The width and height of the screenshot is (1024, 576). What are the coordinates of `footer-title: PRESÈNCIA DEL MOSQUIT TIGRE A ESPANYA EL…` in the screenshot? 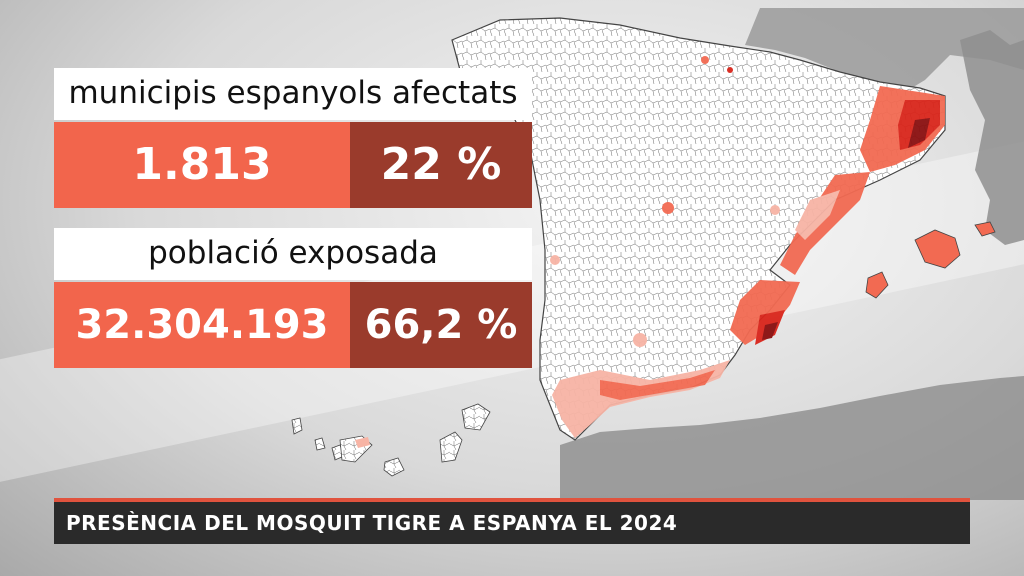 It's located at (512, 523).